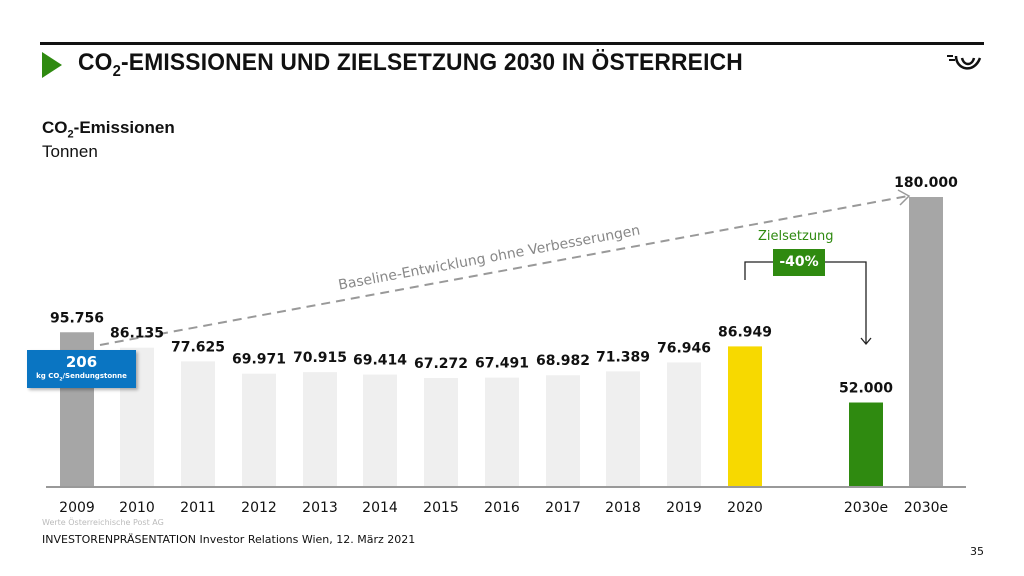 The image size is (1024, 576). Describe the element at coordinates (77, 508) in the screenshot. I see `category-label: 2009` at that location.